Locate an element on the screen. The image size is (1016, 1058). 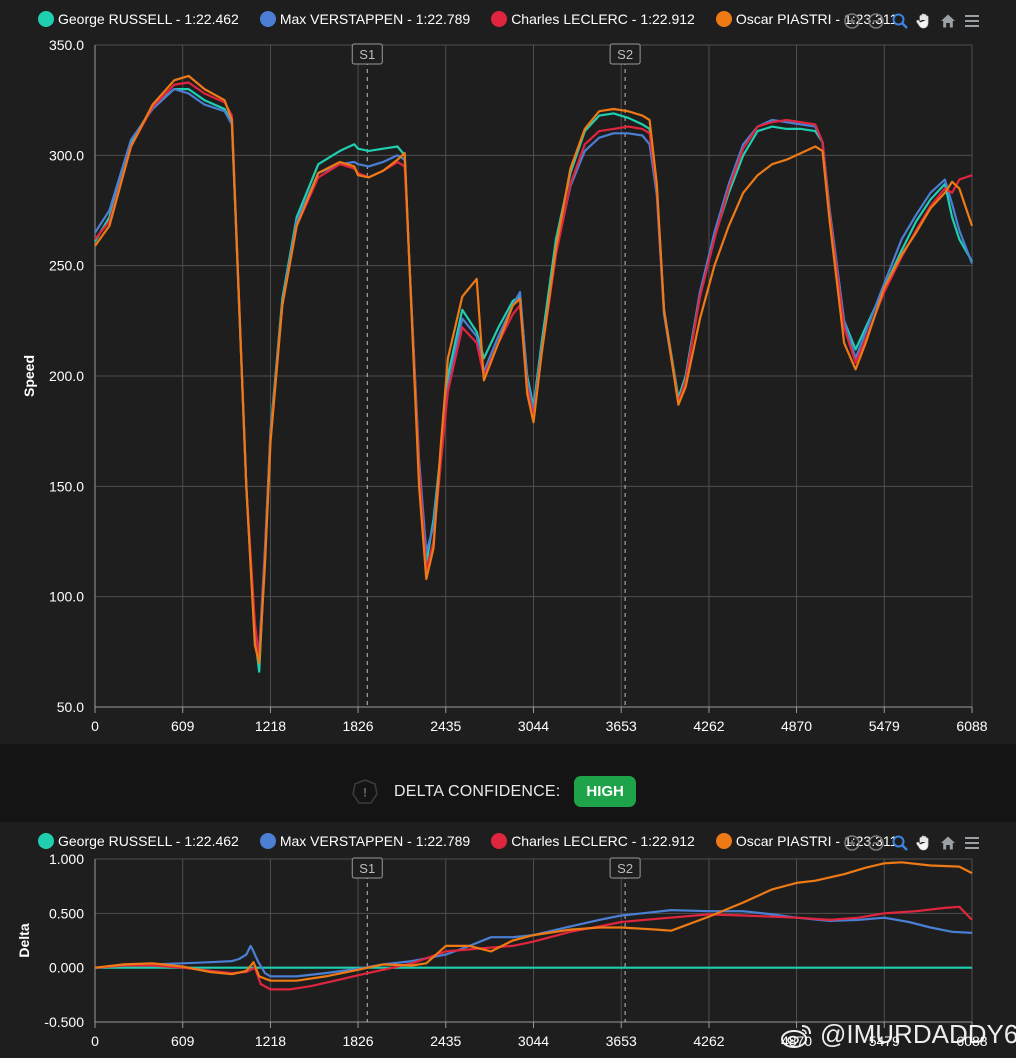
y-axis-title: Delta is located at coordinates (24, 940).